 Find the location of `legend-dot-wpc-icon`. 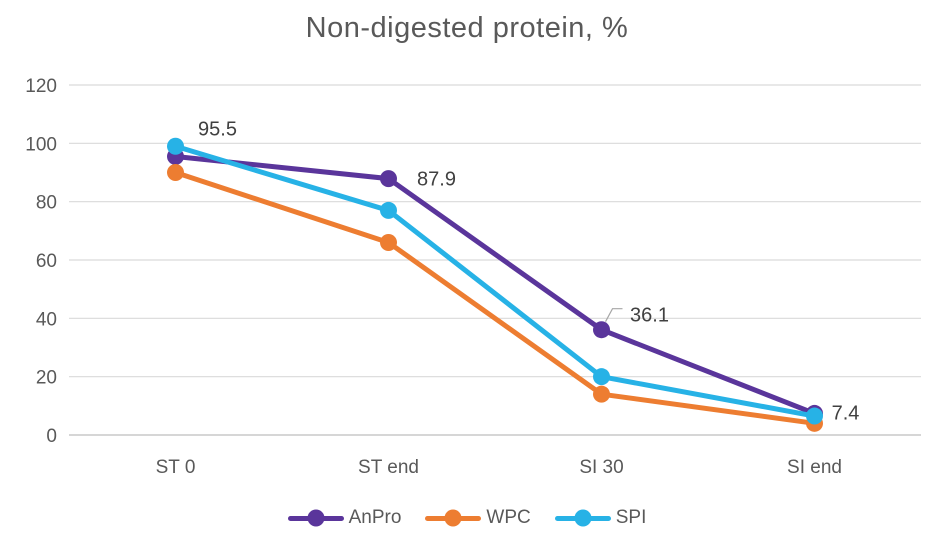

legend-dot-wpc-icon is located at coordinates (453, 518).